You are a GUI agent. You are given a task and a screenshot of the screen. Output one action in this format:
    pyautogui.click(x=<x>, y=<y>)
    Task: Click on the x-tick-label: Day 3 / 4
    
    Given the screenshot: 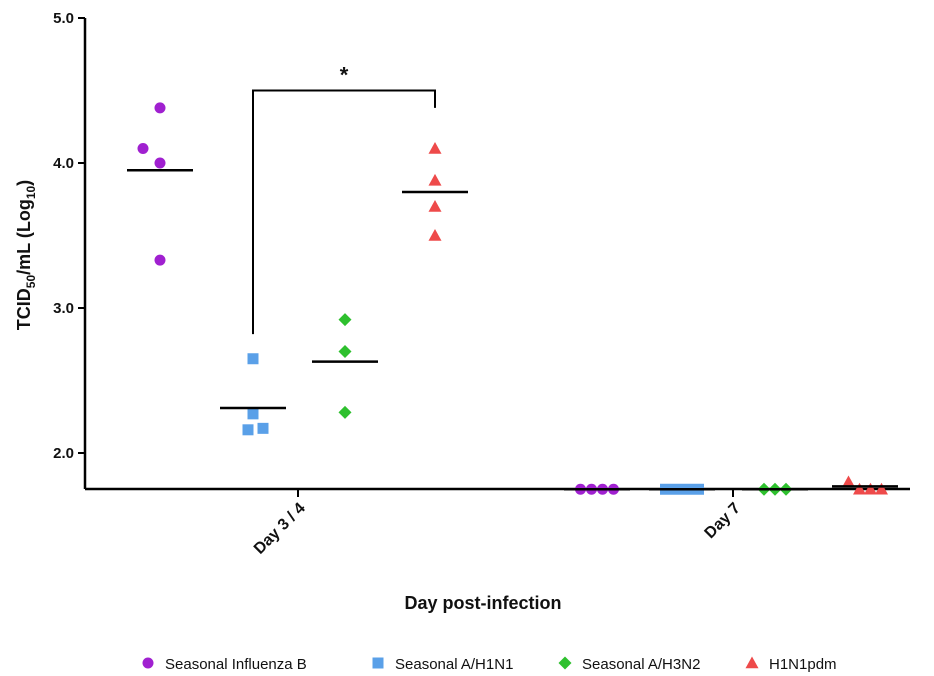 What is the action you would take?
    pyautogui.click(x=280, y=529)
    